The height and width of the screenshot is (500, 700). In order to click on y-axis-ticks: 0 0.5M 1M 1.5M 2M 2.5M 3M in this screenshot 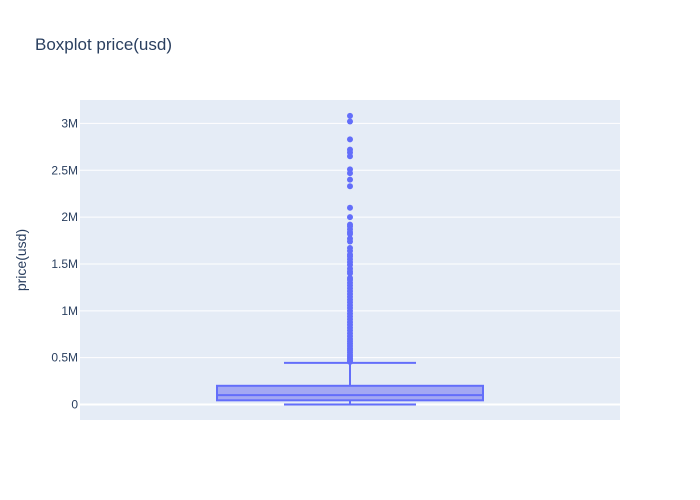, I will do `click(64, 263)`.